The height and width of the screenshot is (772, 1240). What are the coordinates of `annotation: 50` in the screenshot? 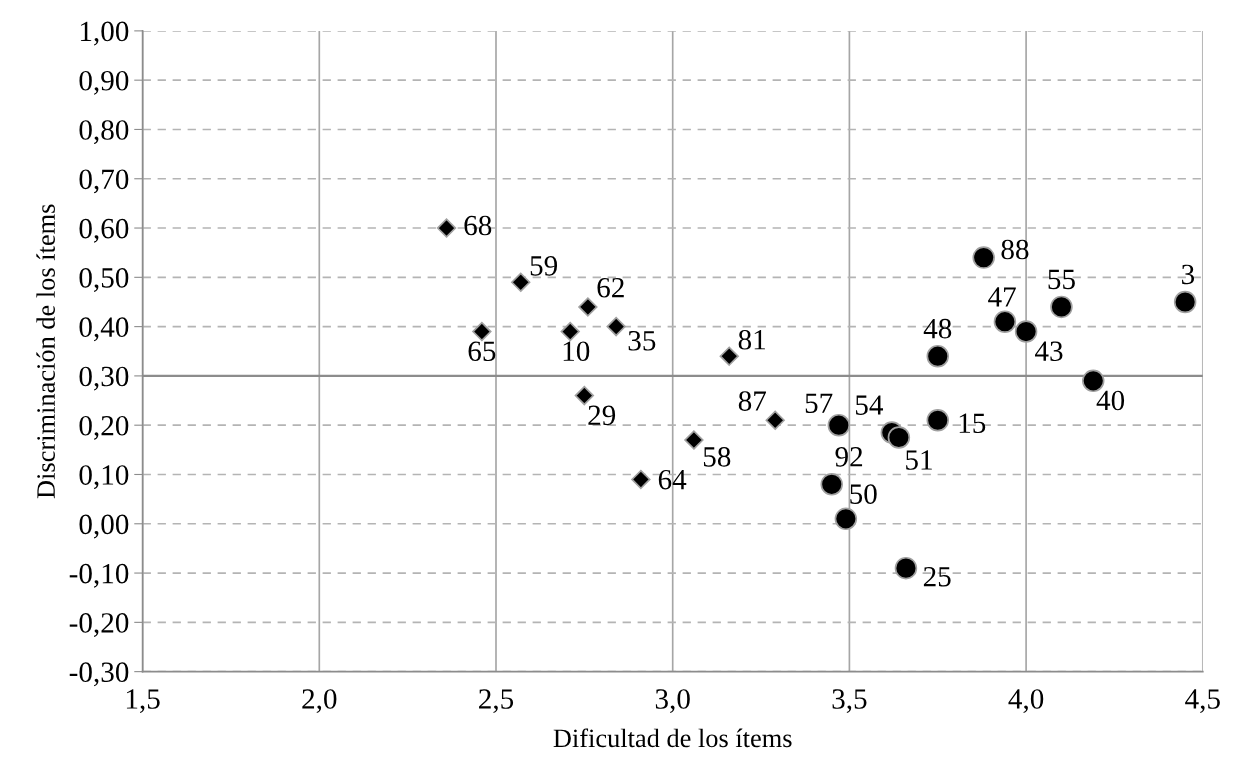 It's located at (863, 494).